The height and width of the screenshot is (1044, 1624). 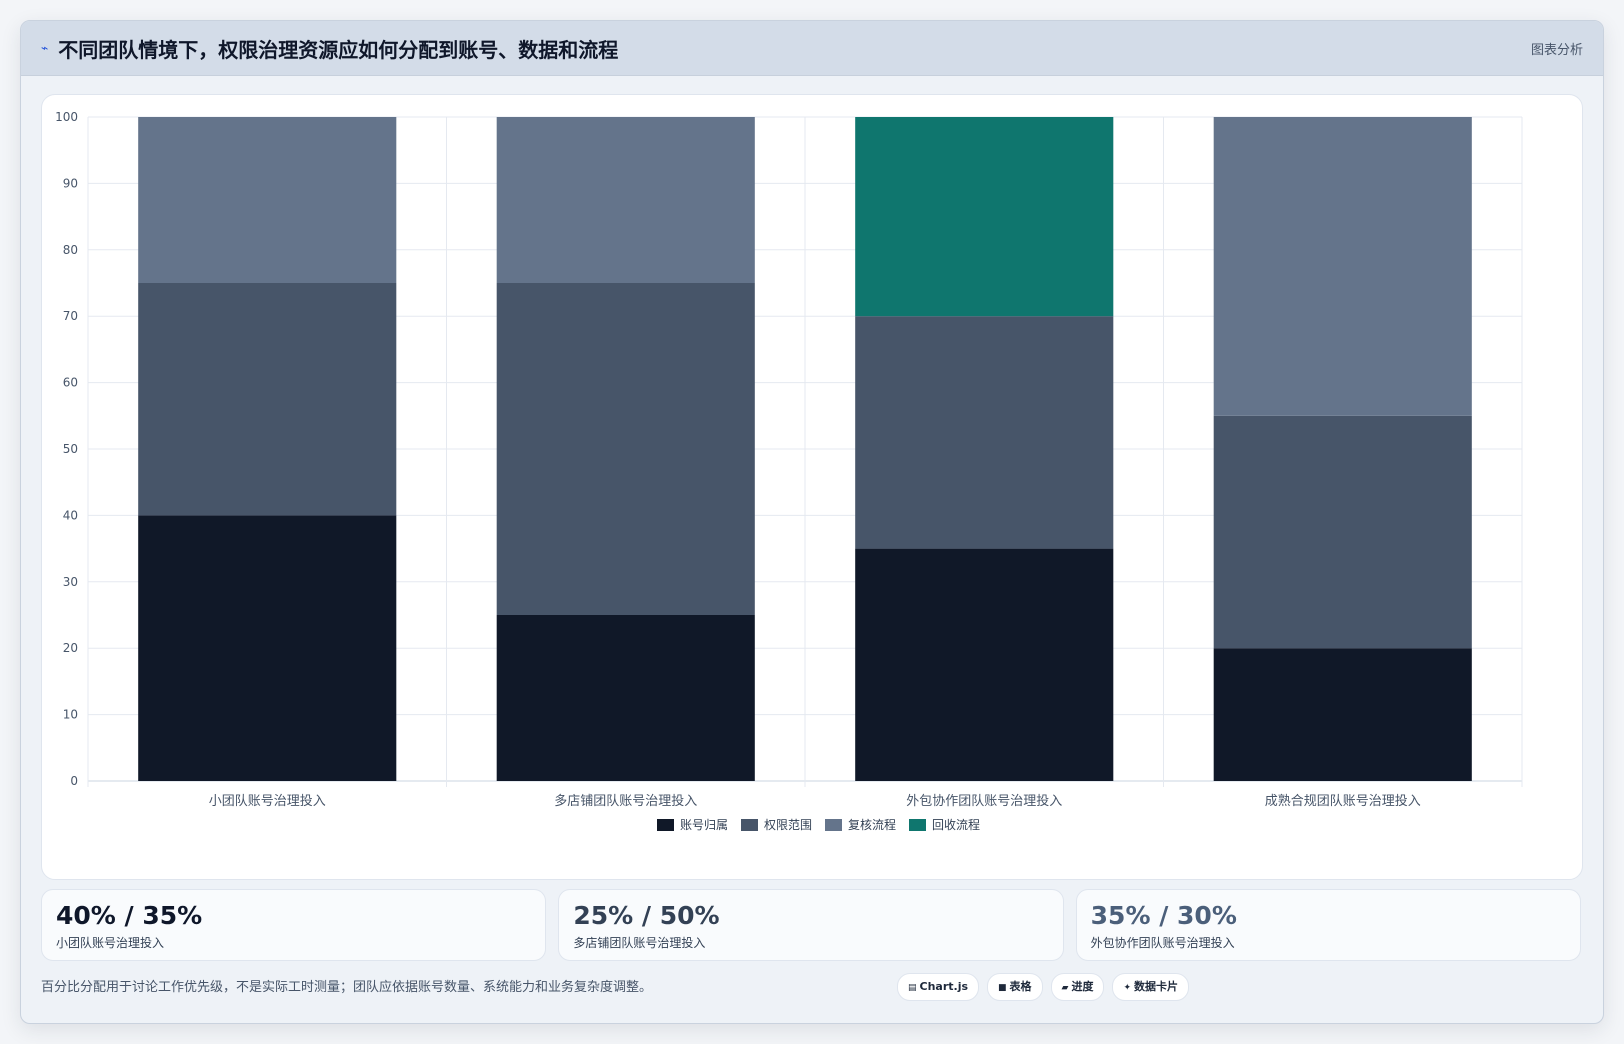 I want to click on header-bar: ⌁ 不同团队情境下，权限治理资源应如何分配到账号、数据和流程 图表分析, so click(x=812, y=48).